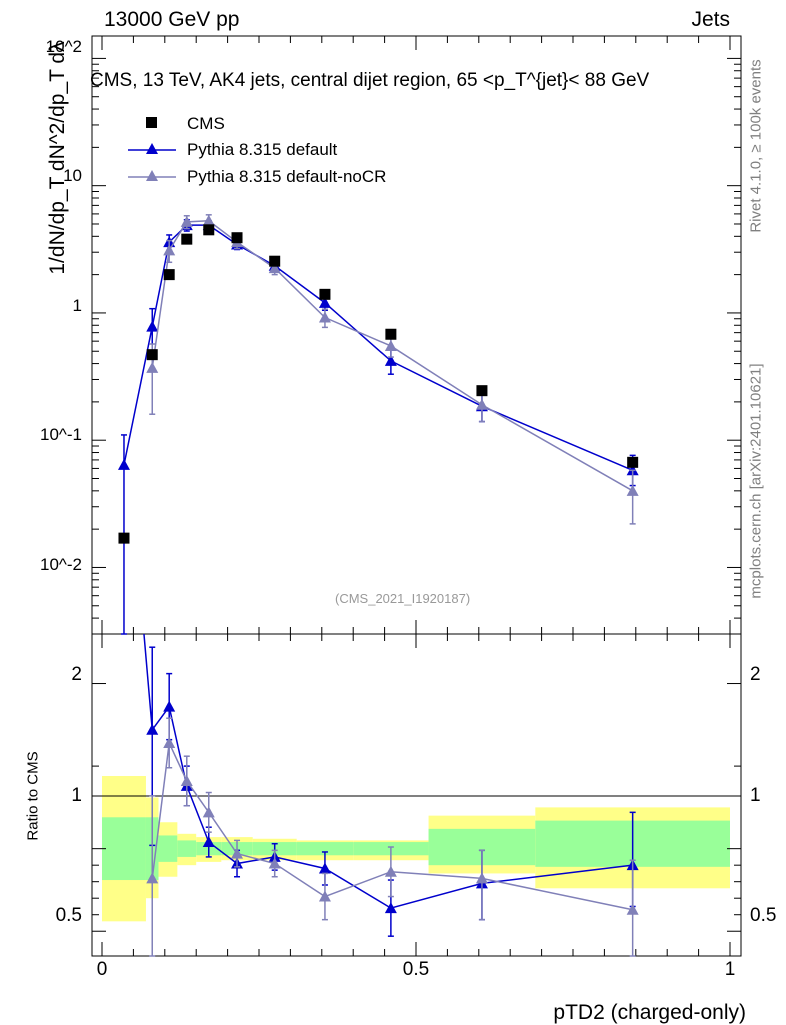 This screenshot has width=786, height=1025. Describe the element at coordinates (649, 1012) in the screenshot. I see `x-axis-label: pTD2 (charged-only)` at that location.